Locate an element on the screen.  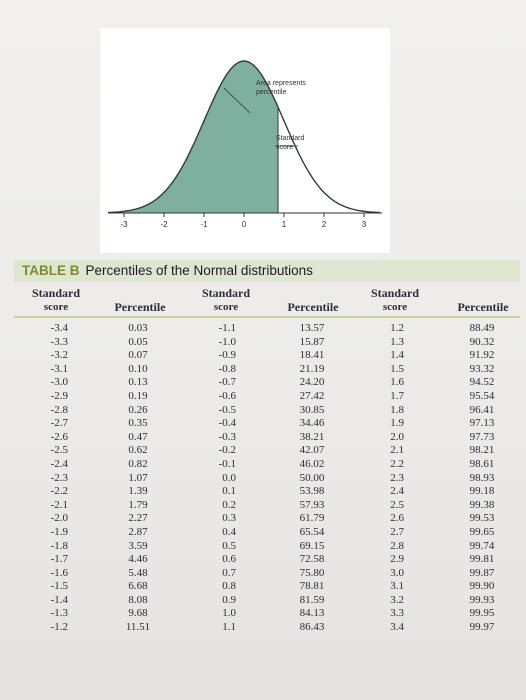
table-cell: 30.85 is located at coordinates (312, 409).